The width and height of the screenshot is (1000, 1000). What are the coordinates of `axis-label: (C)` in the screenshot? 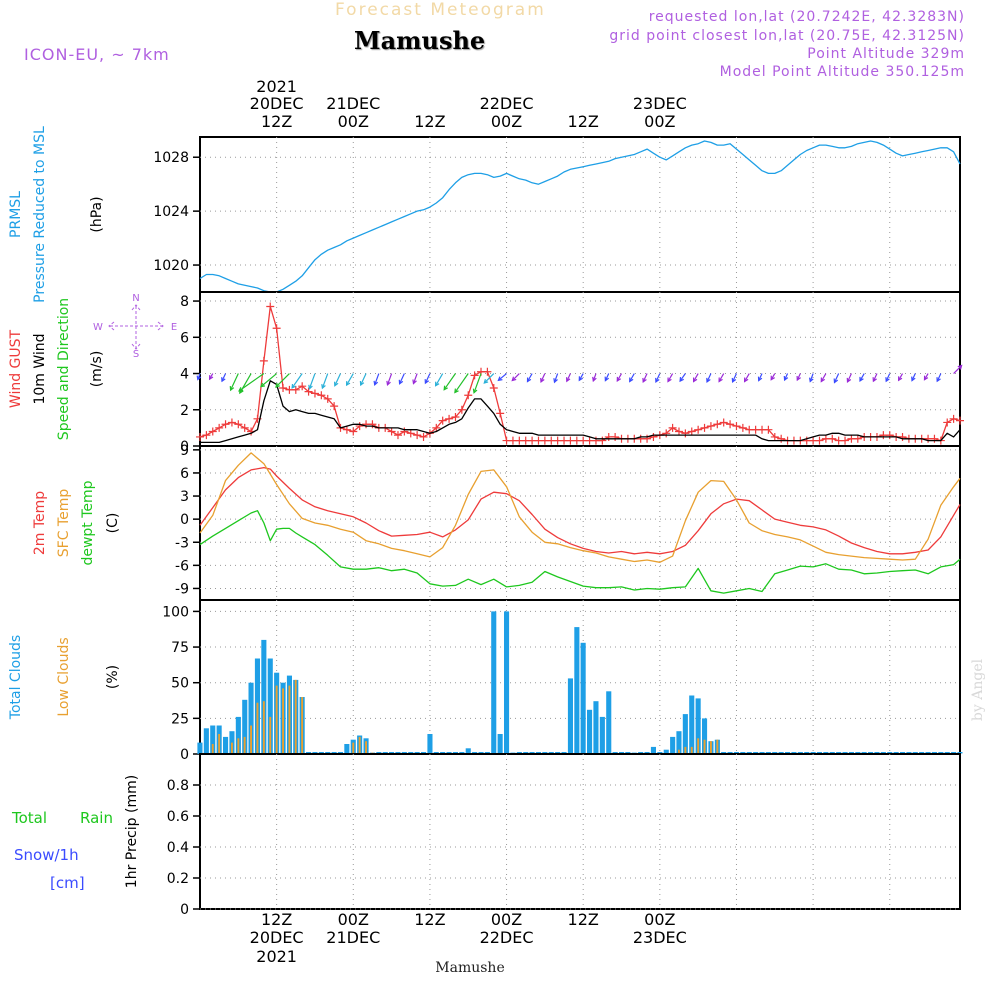 It's located at (113, 523).